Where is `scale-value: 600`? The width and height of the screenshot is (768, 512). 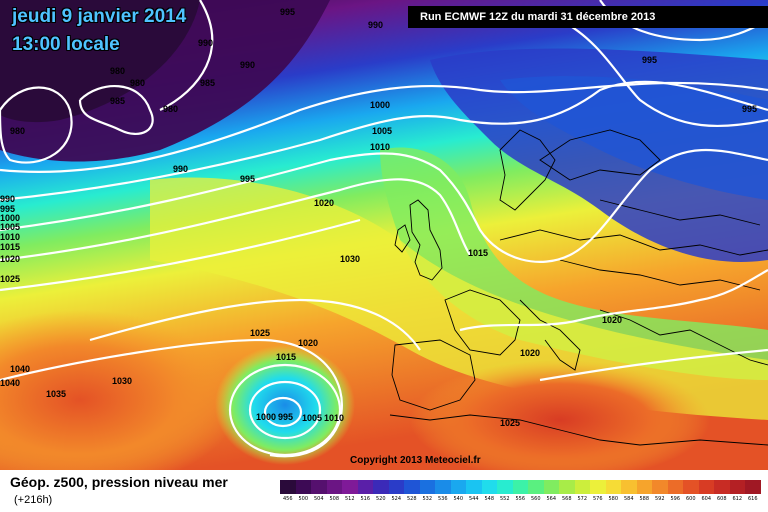 scale-value: 600 is located at coordinates (690, 499).